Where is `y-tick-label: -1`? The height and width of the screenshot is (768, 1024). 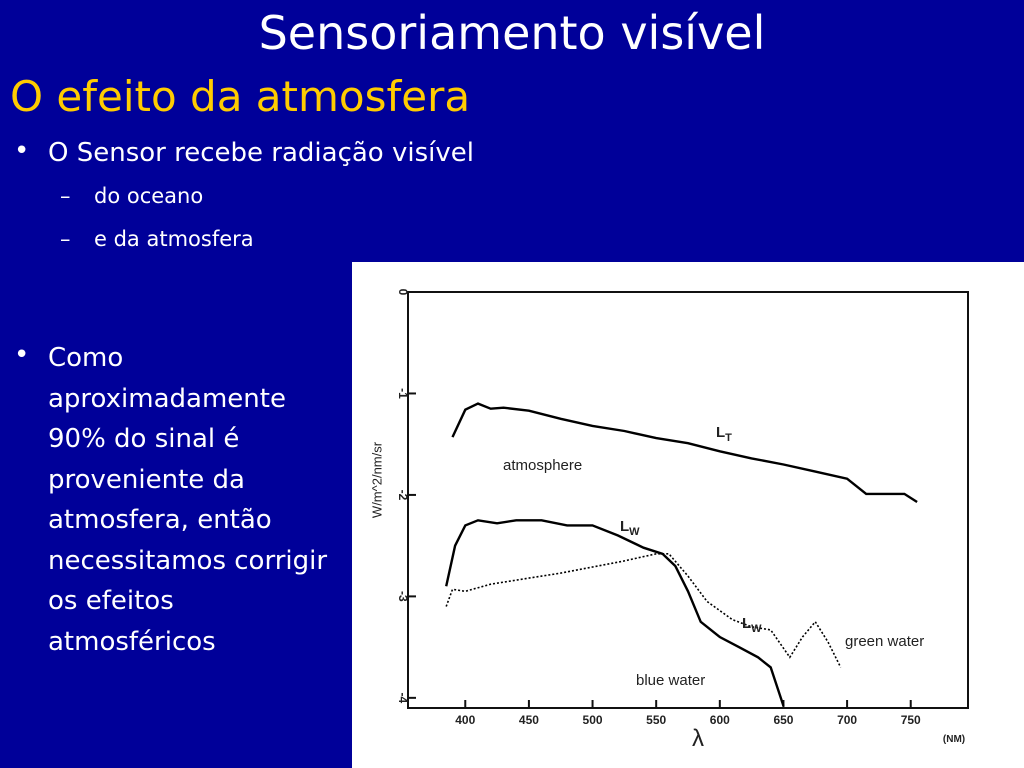
y-tick-label: -1 is located at coordinates (403, 393).